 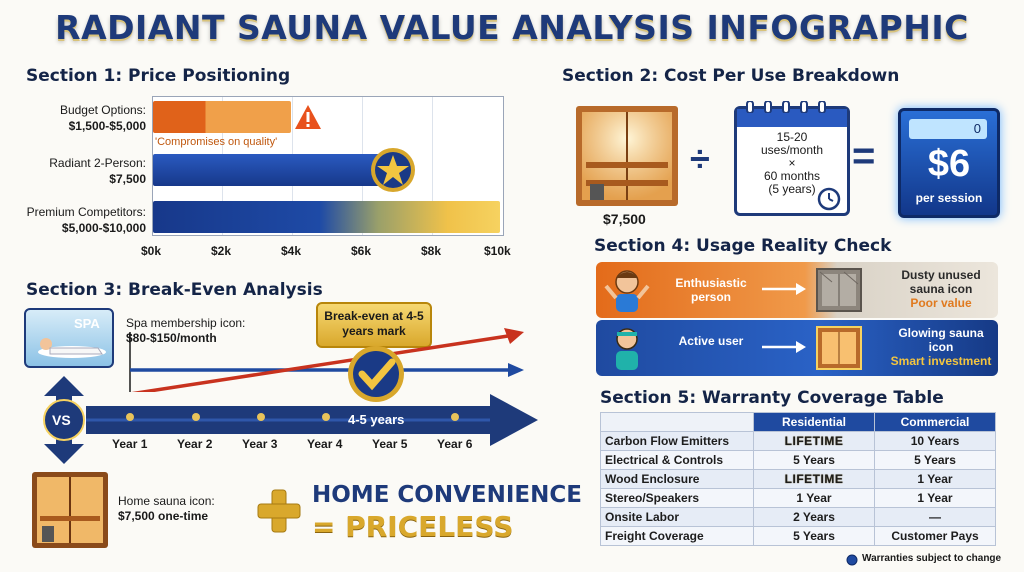 What do you see at coordinates (711, 290) in the screenshot?
I see `enthusiastic-person-label: Enthusiastic person` at bounding box center [711, 290].